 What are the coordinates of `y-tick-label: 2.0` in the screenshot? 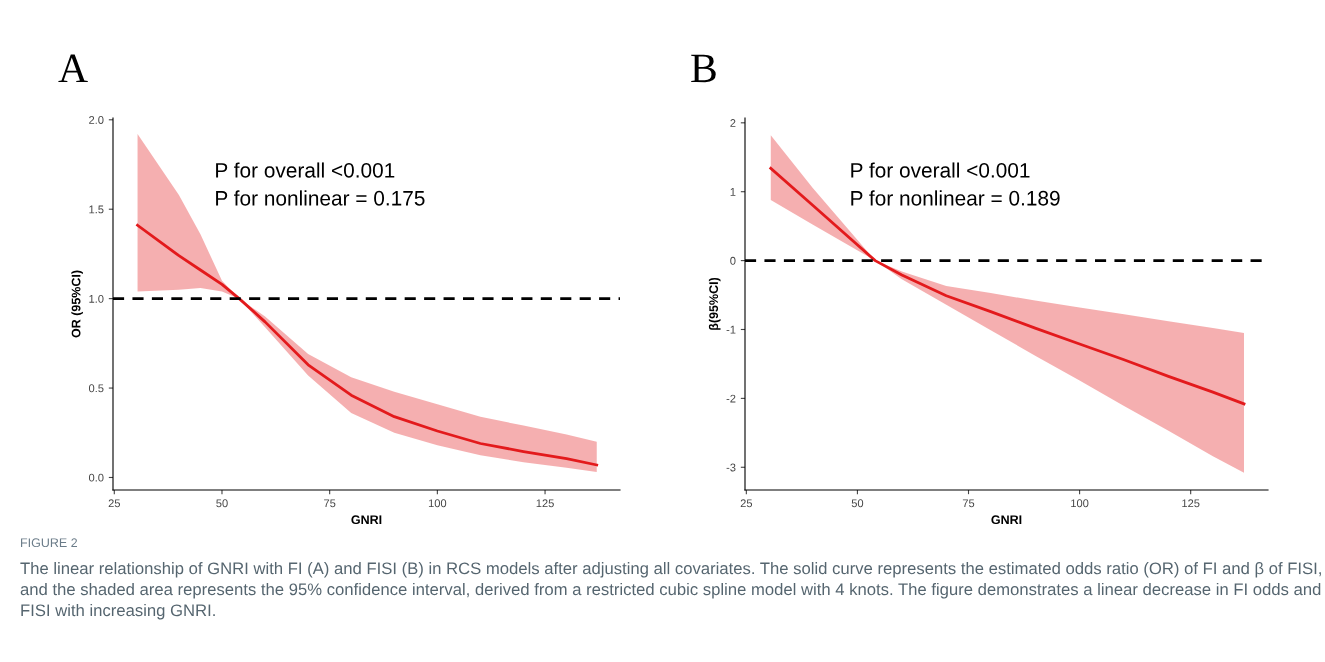 It's located at (96, 120).